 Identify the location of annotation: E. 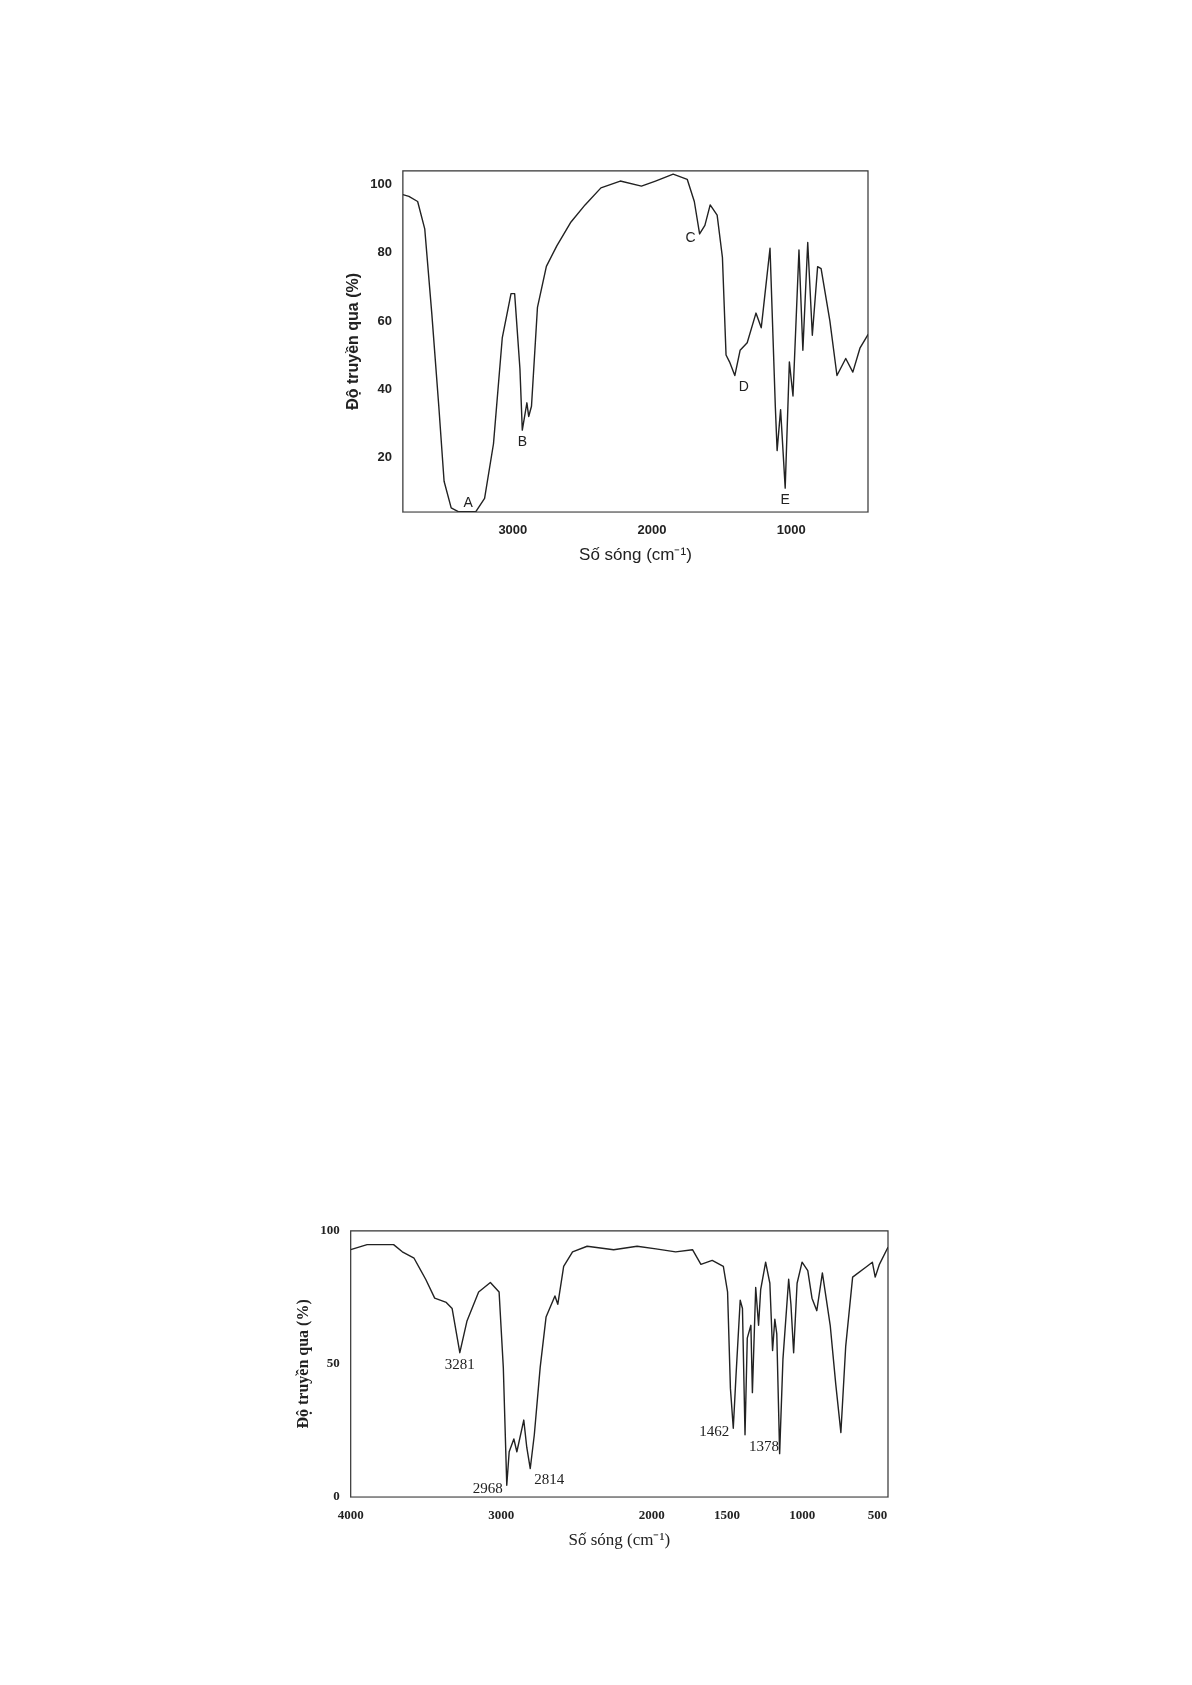
(785, 498).